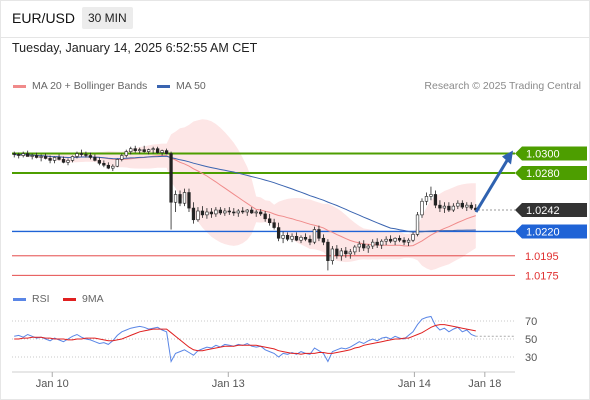 The image size is (590, 400). I want to click on credit-text: Research © 2025 Trading Central, so click(502, 86).